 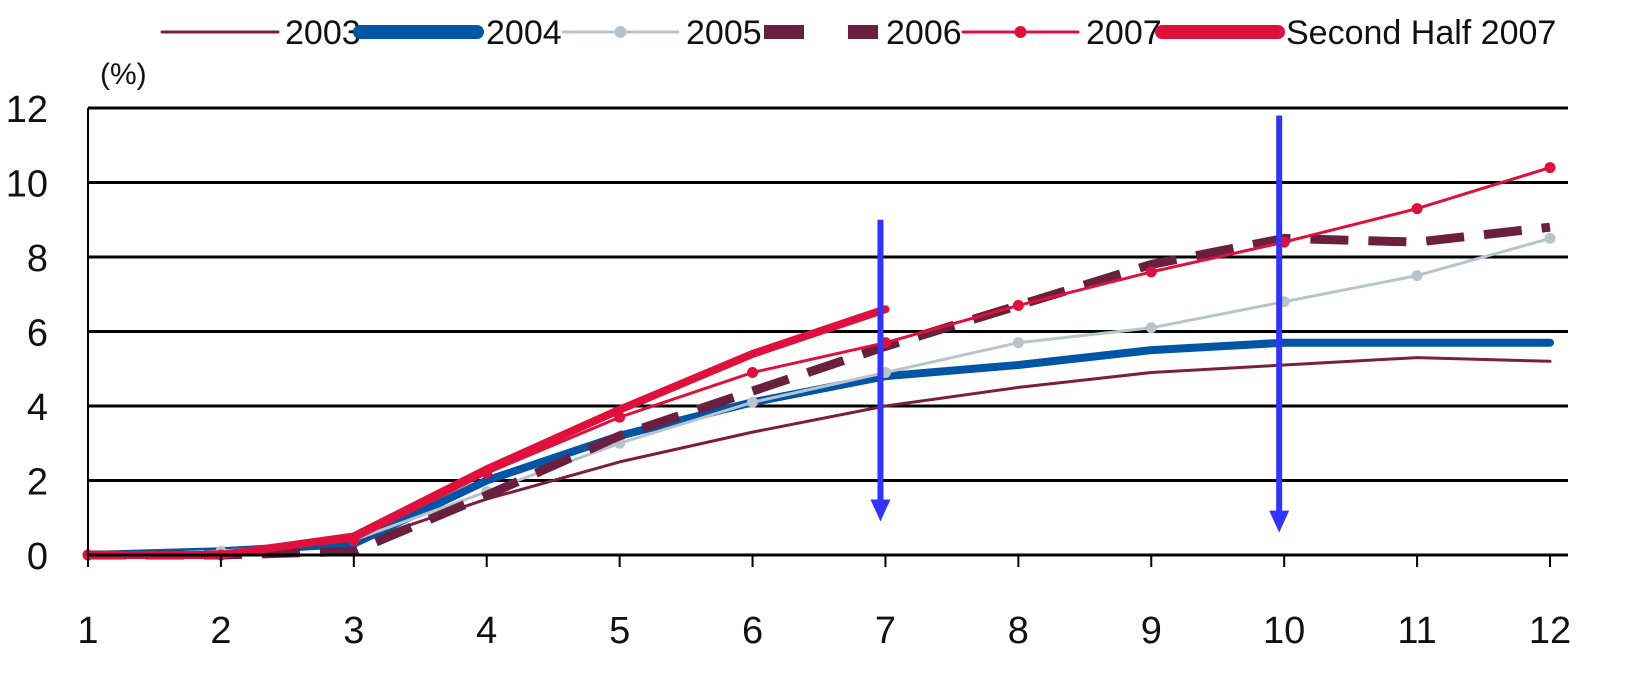 I want to click on x-tick-label-10: 10, so click(x=1284, y=631).